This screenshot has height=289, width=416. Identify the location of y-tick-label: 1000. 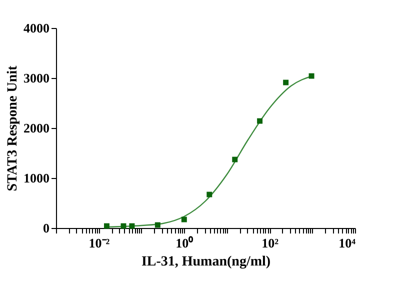
(37, 178).